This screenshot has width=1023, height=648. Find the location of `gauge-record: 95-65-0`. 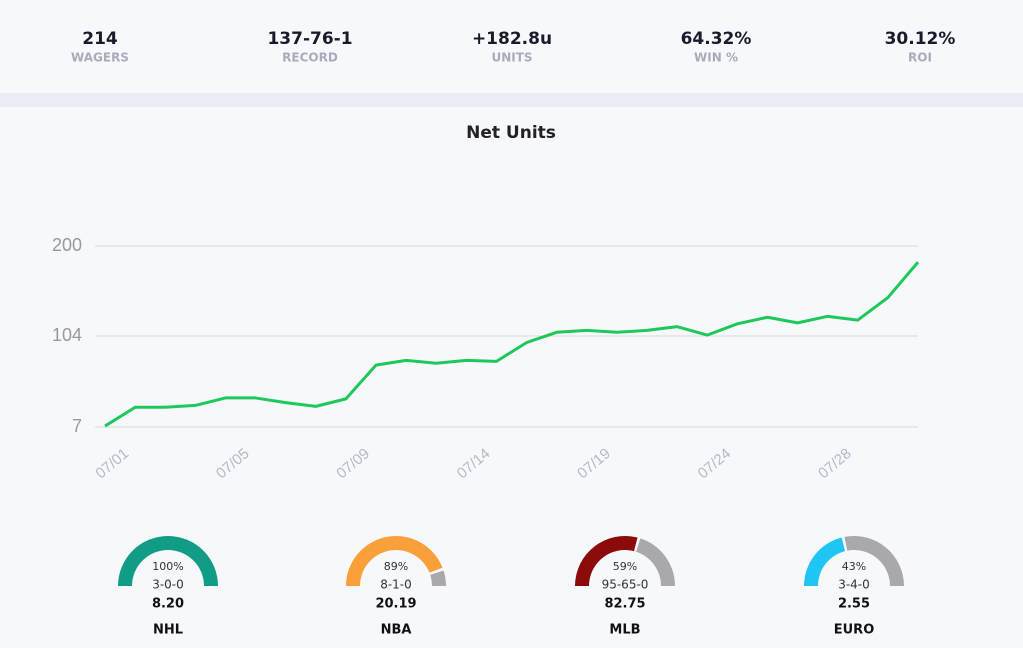

gauge-record: 95-65-0 is located at coordinates (625, 585).